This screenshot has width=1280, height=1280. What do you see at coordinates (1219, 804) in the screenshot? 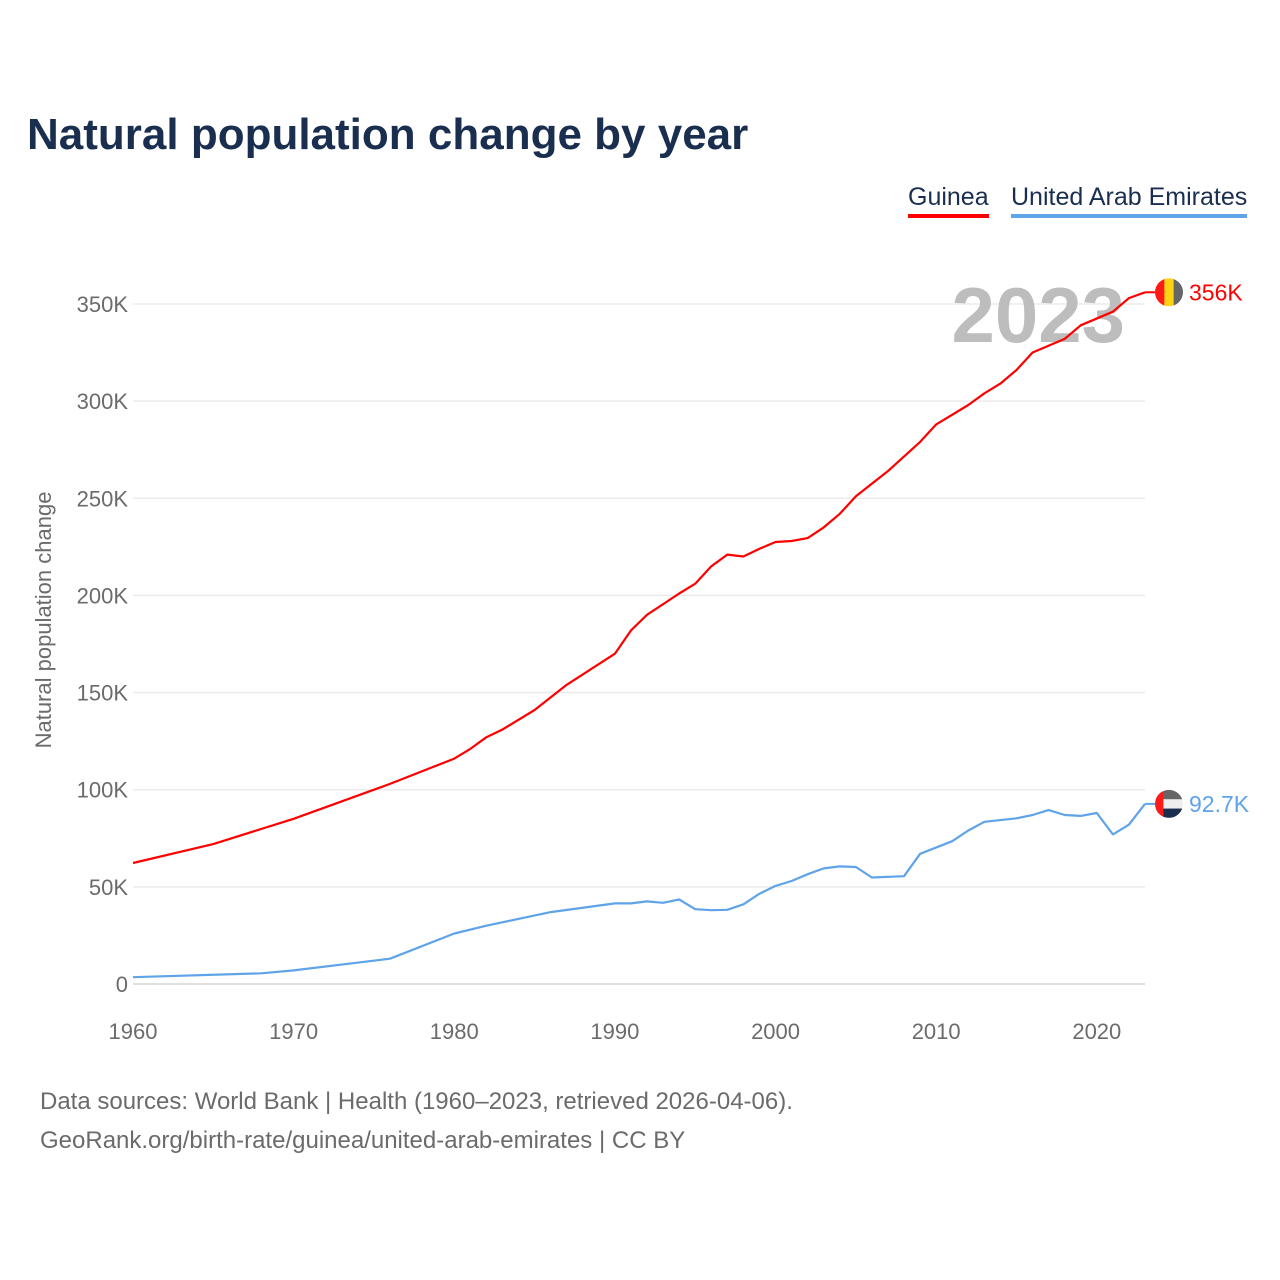
I see `end-value-label: 92.7K` at bounding box center [1219, 804].